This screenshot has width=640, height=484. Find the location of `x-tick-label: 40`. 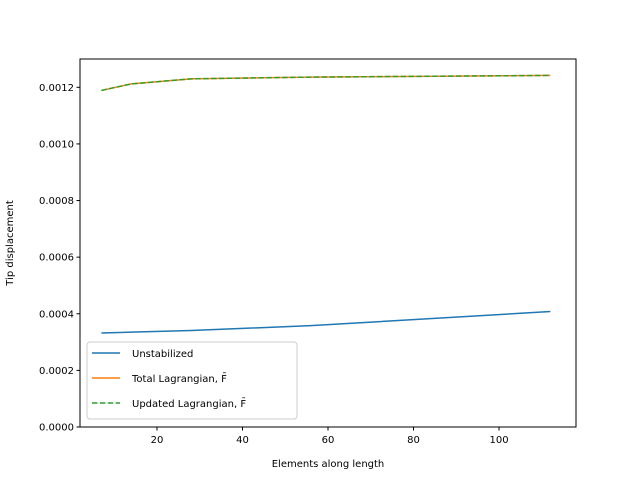

x-tick-label: 40 is located at coordinates (242, 440).